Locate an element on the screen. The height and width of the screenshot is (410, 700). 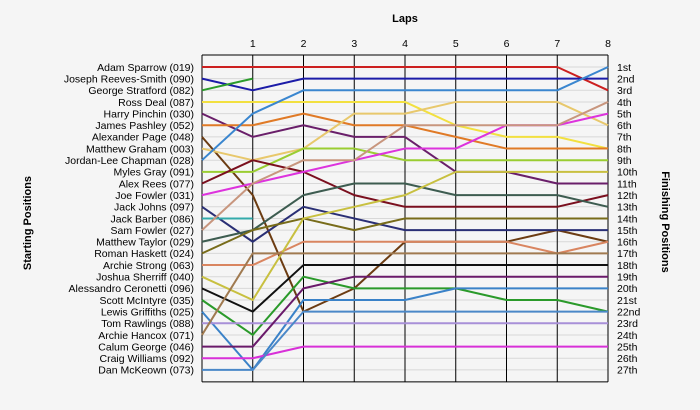
finishing-position-label: 7th is located at coordinates (624, 138).